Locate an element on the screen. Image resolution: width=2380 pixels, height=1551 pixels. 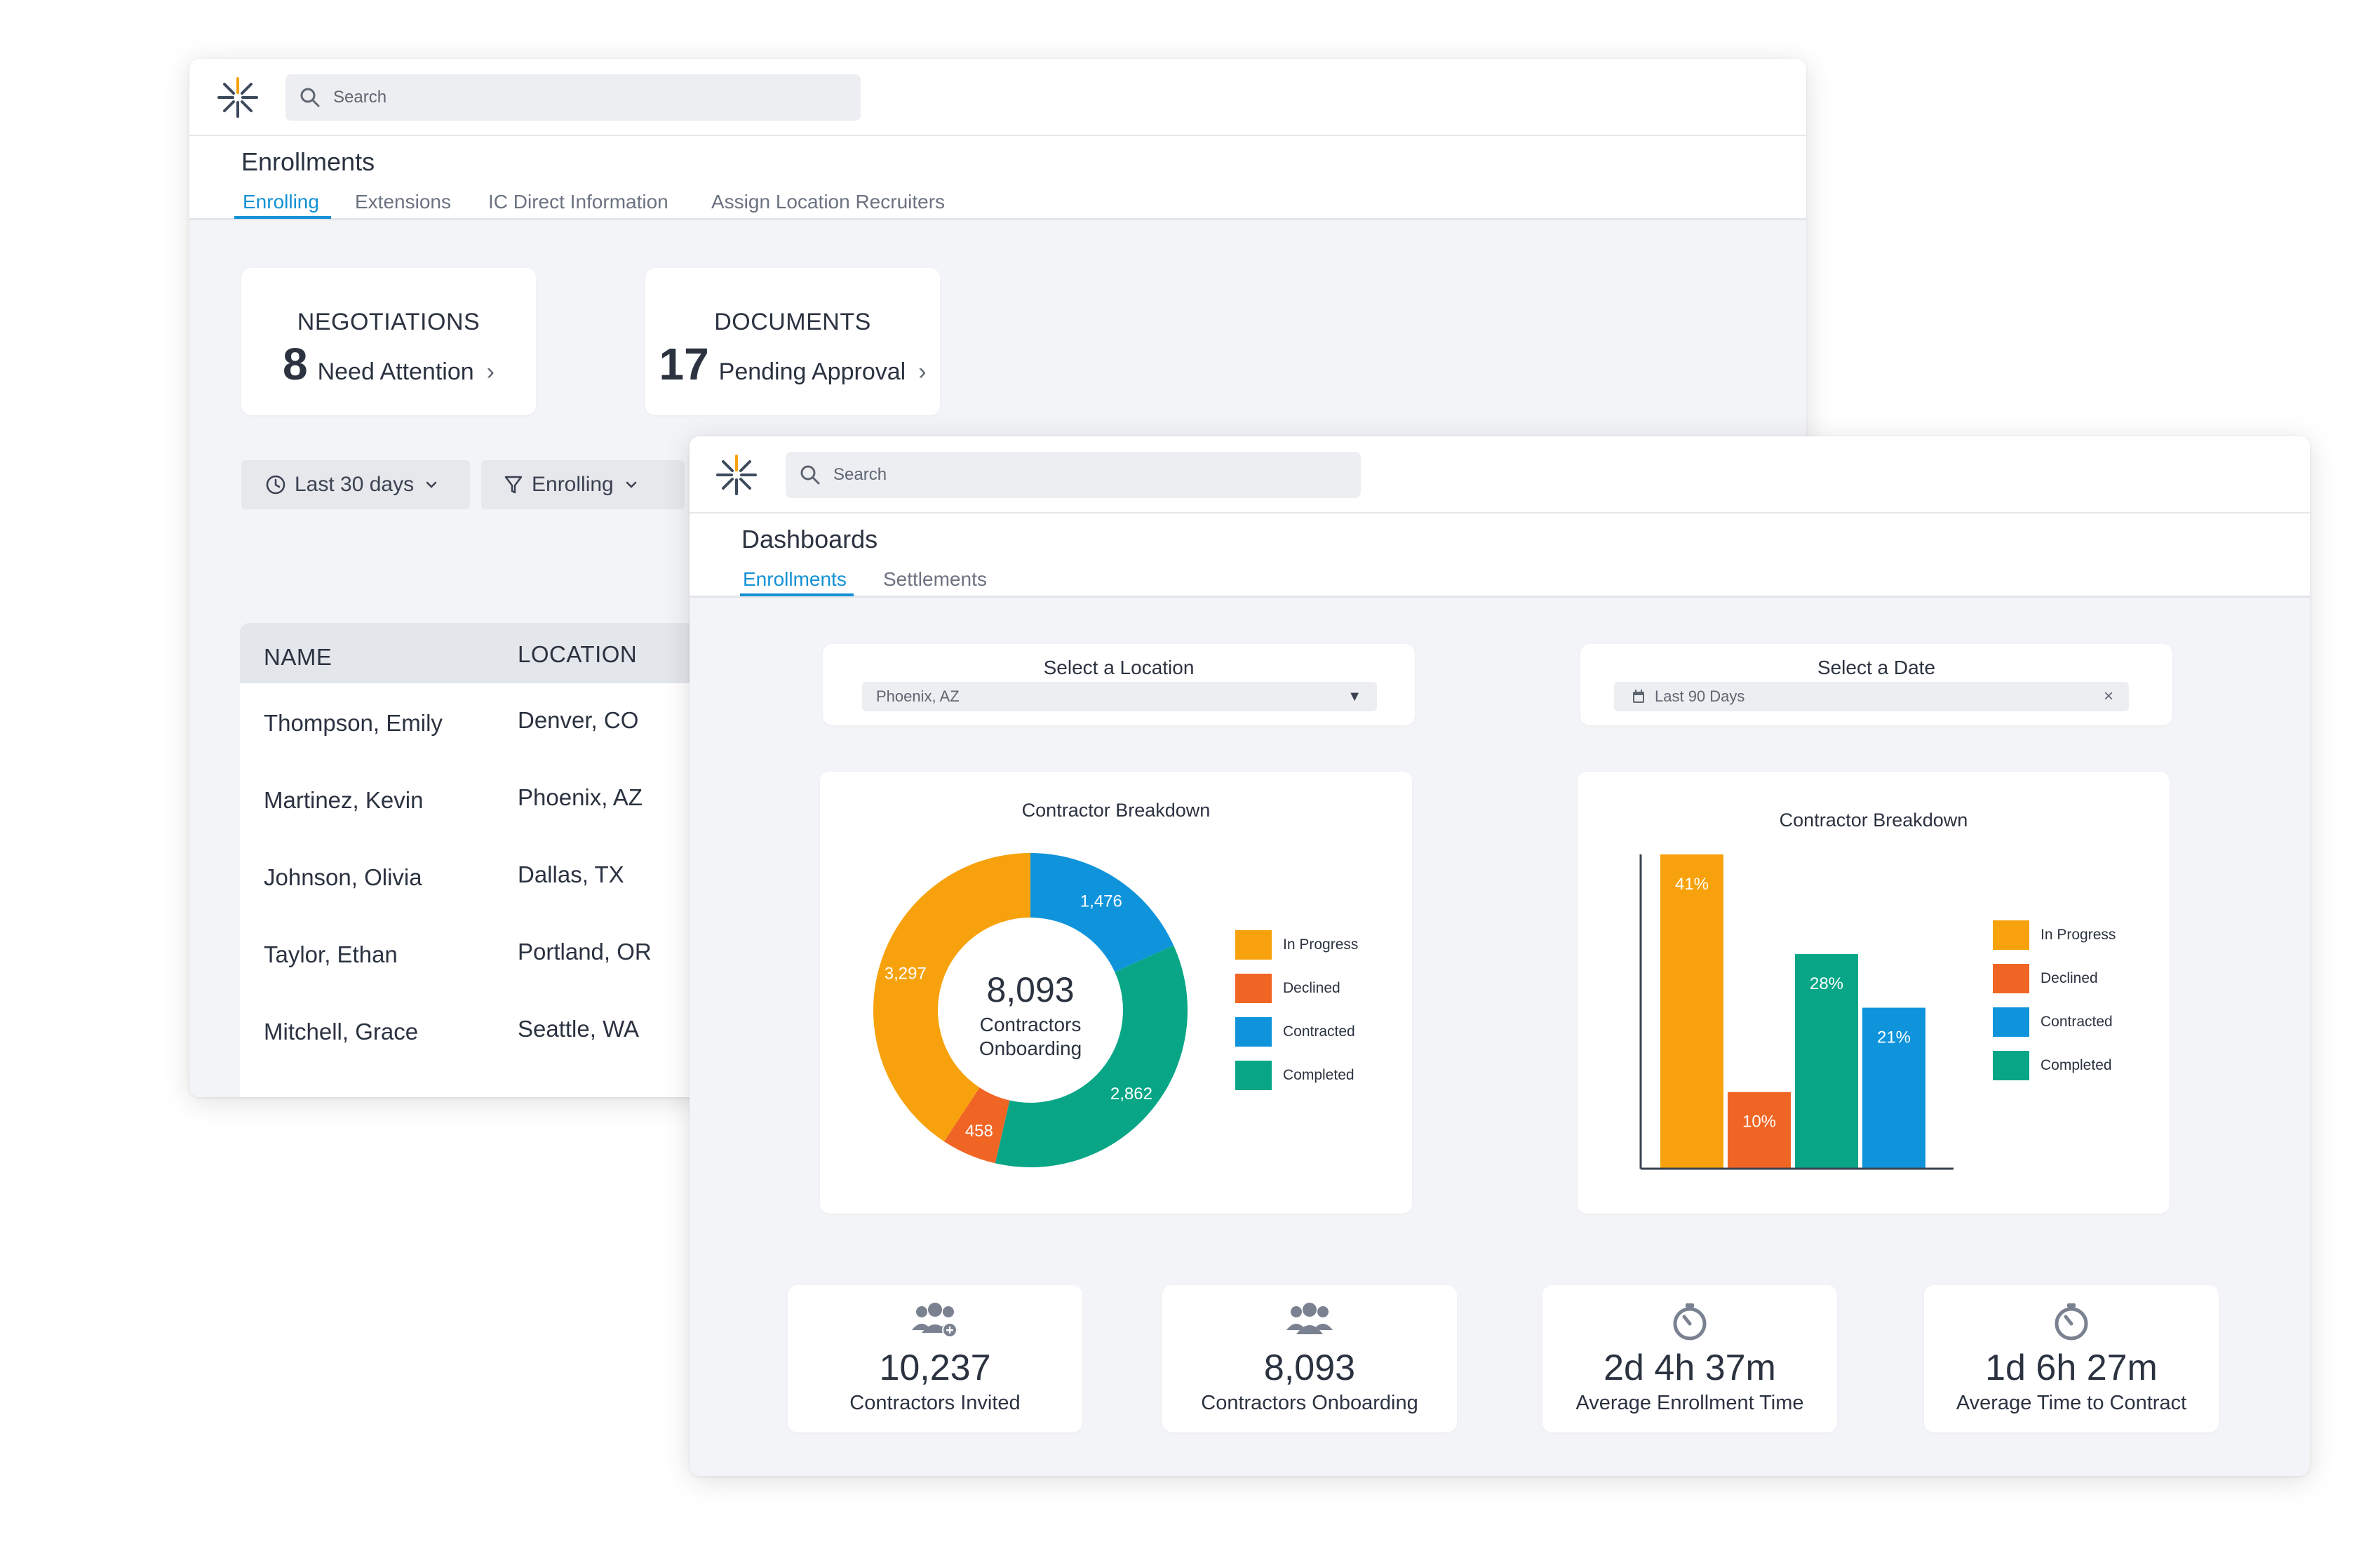
donut-data-label: 3,297 is located at coordinates (906, 974).